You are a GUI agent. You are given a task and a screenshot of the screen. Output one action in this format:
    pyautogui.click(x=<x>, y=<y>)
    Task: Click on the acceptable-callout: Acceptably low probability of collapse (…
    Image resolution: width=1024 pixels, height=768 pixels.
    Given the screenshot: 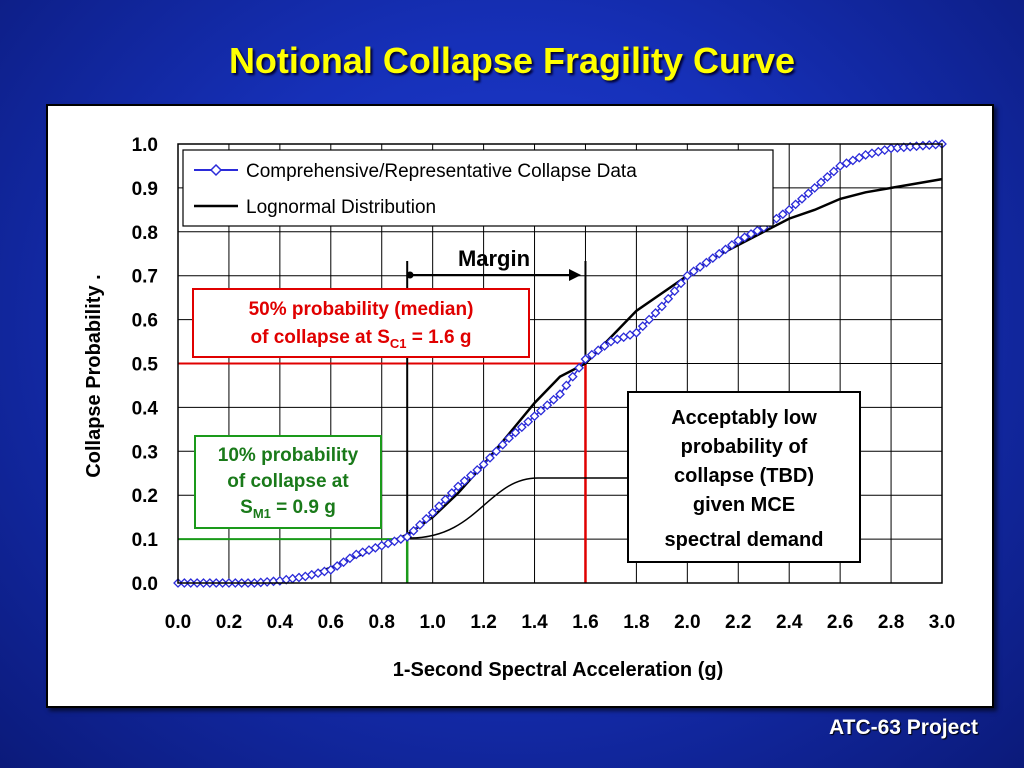 What is the action you would take?
    pyautogui.click(x=744, y=477)
    